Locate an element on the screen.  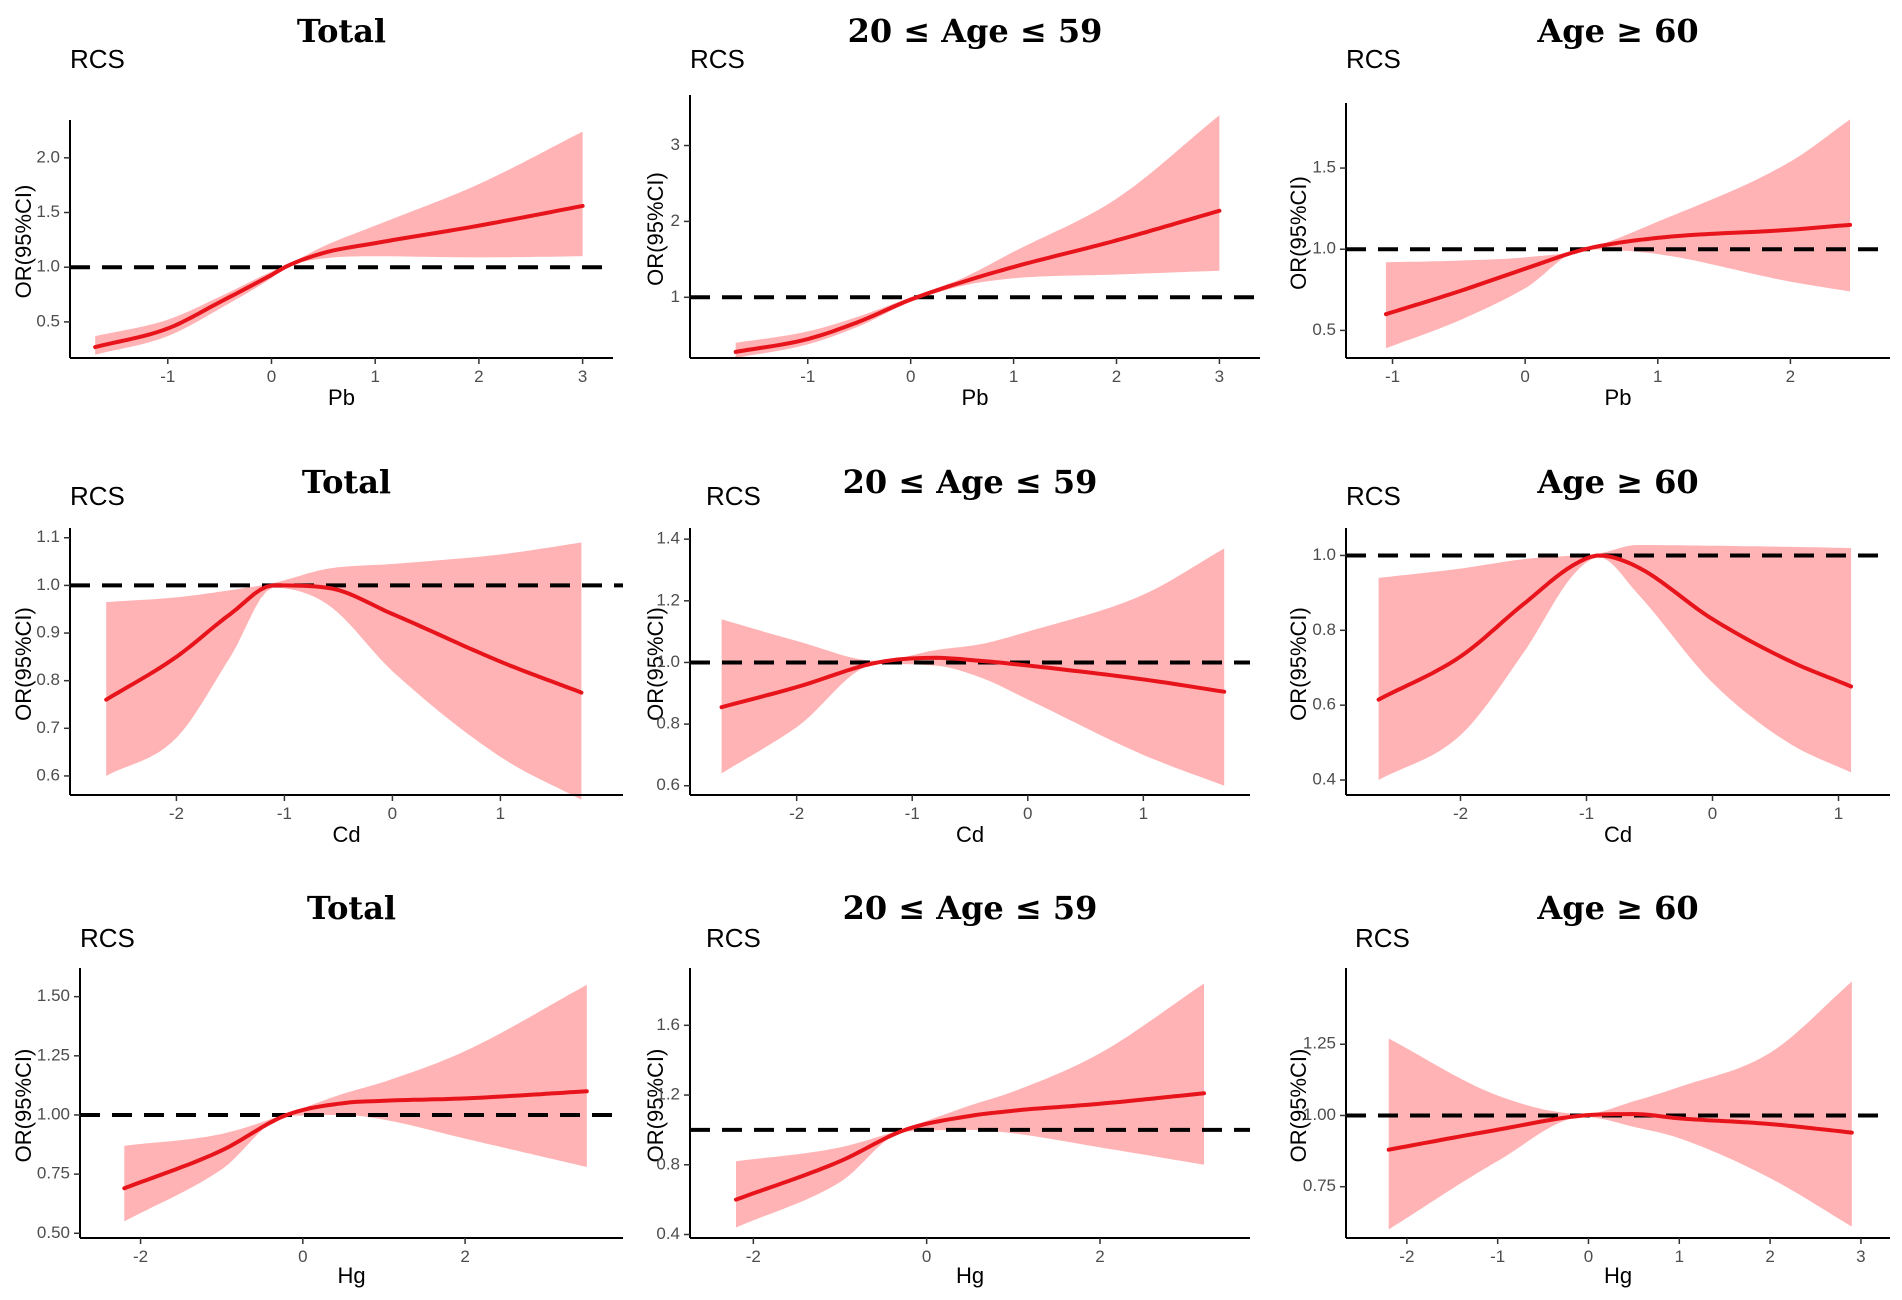
y-tick-label: 1.2 is located at coordinates (668, 1094).